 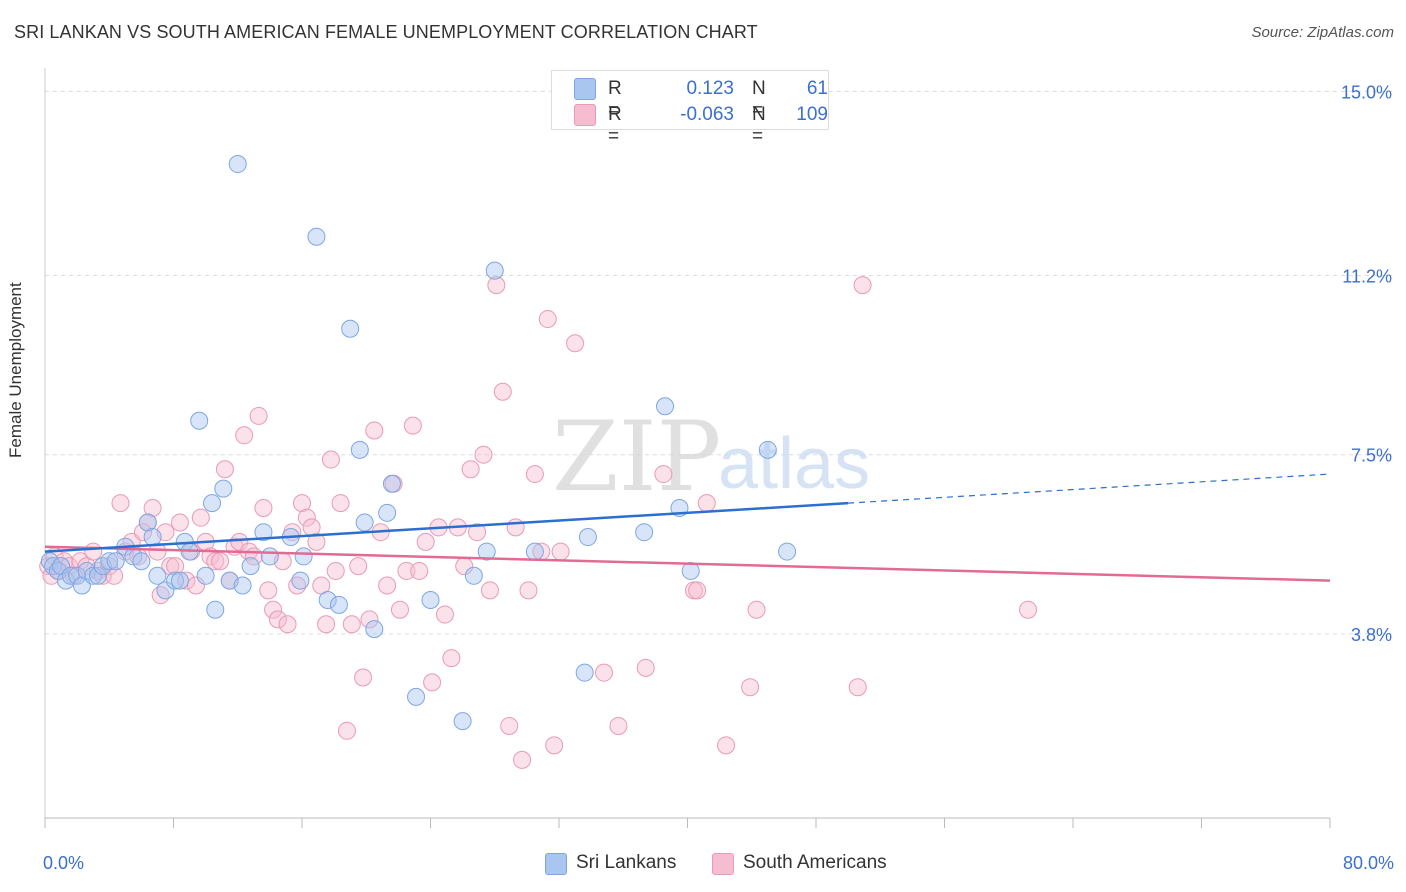 I want to click on stats-legend: R = 0.123 N = 61 R = -0.063 N = 109, so click(x=690, y=108).